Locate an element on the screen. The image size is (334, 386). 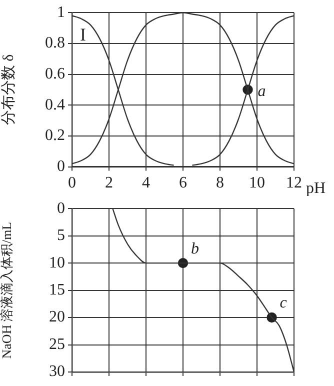
y-tick-label: 0.6 is located at coordinates (55, 73).